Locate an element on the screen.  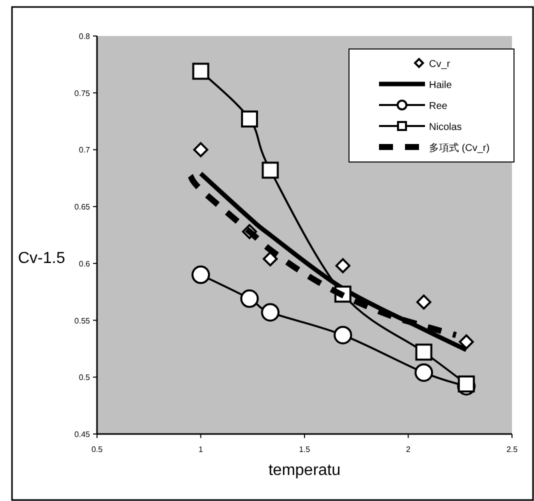
legend-label: 多項式 (Cv_r) is located at coordinates (459, 148).